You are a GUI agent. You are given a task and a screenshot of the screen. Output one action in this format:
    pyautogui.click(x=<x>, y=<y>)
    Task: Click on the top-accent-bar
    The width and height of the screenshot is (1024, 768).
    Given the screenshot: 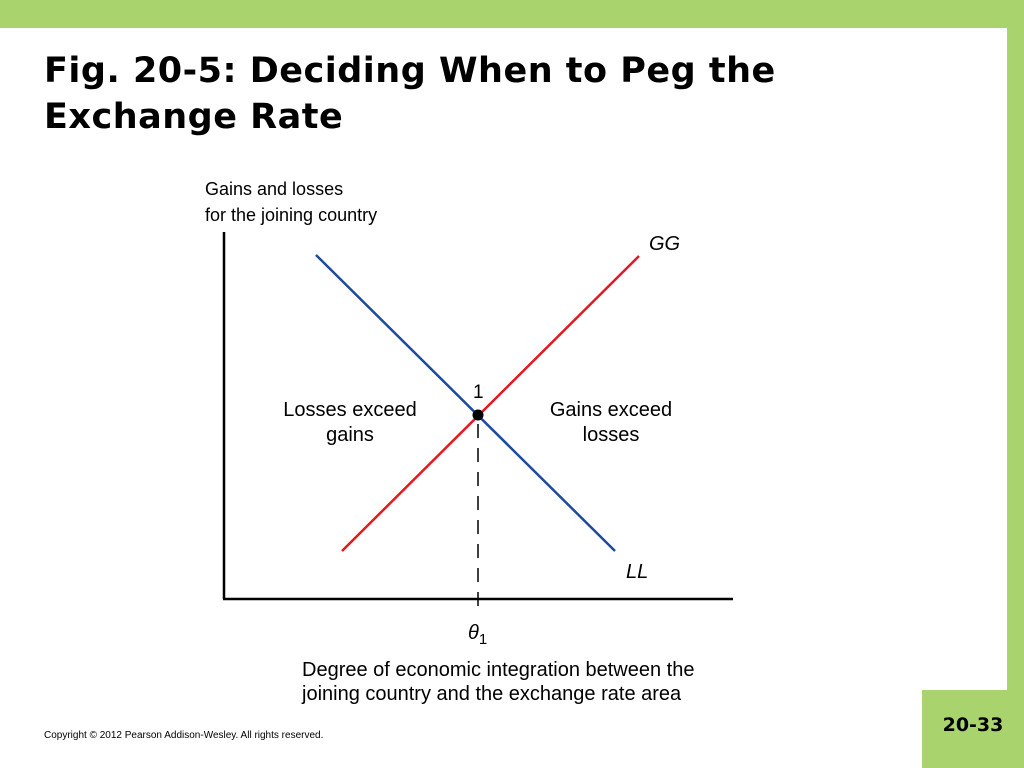 What is the action you would take?
    pyautogui.click(x=512, y=14)
    